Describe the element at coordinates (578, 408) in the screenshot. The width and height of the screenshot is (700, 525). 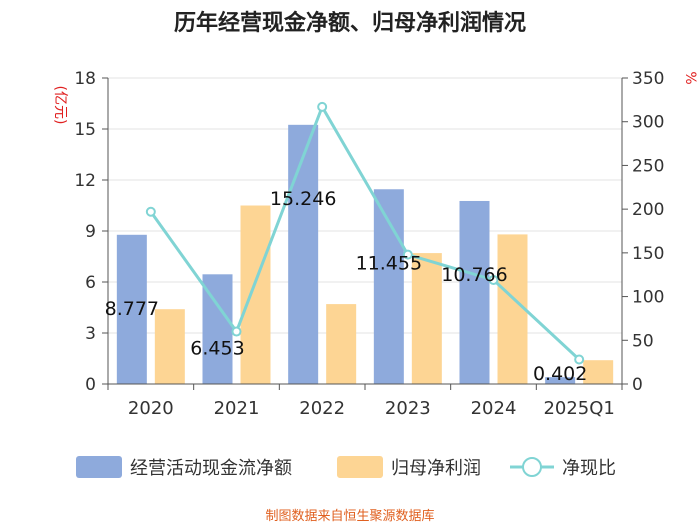
I see `x-tick-label: 2025Q1` at that location.